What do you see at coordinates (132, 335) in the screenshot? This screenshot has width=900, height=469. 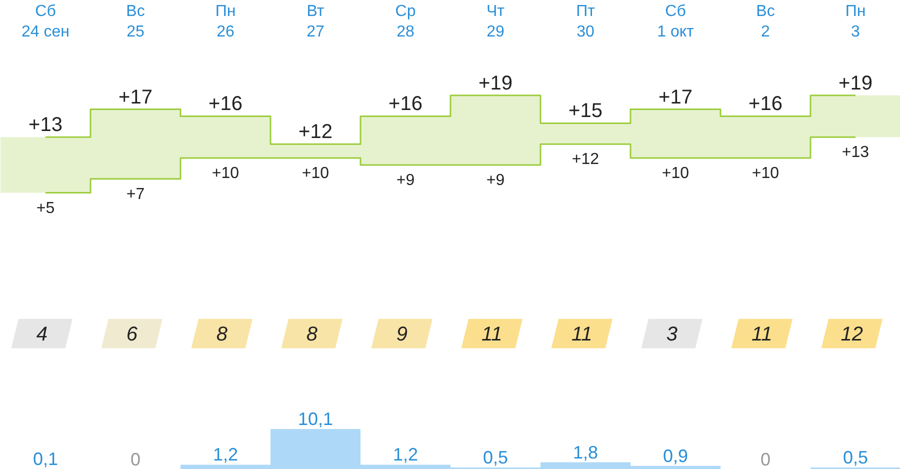 I see `data-label: 6` at bounding box center [132, 335].